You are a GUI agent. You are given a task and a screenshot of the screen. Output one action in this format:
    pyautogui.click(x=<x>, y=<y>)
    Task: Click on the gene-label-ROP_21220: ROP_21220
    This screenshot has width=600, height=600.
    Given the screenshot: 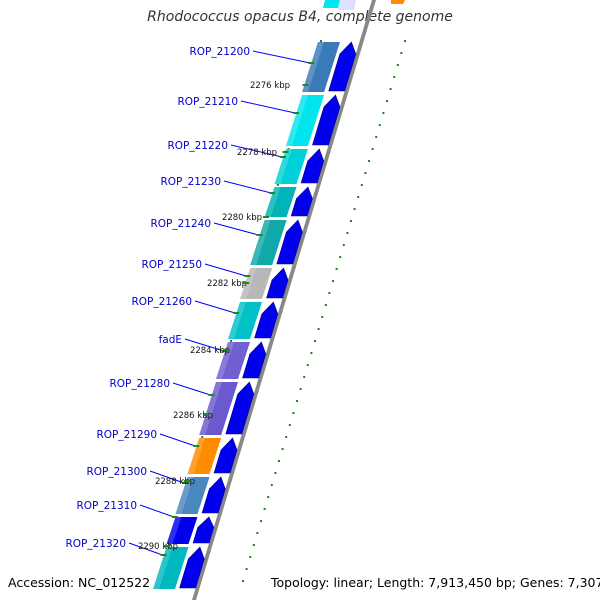 What is the action you would take?
    pyautogui.click(x=197, y=146)
    